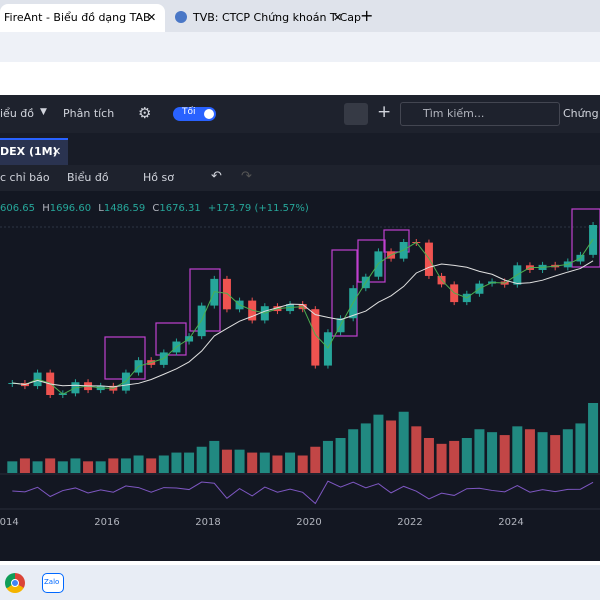  I want to click on redo: ↷, so click(246, 176).